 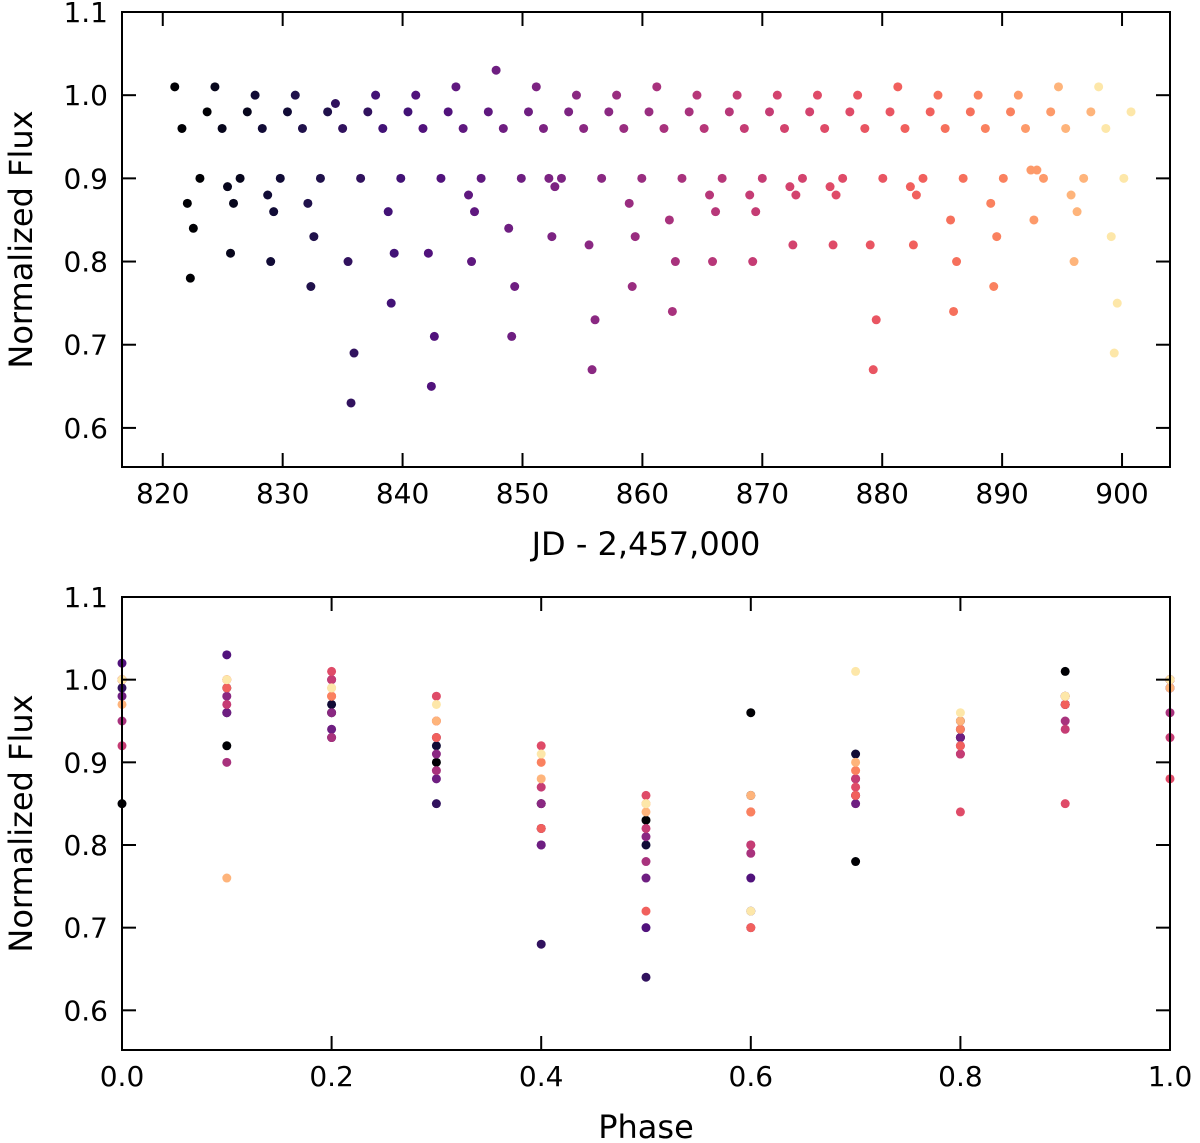 I want to click on x-axis-label: Phase, so click(x=646, y=1125).